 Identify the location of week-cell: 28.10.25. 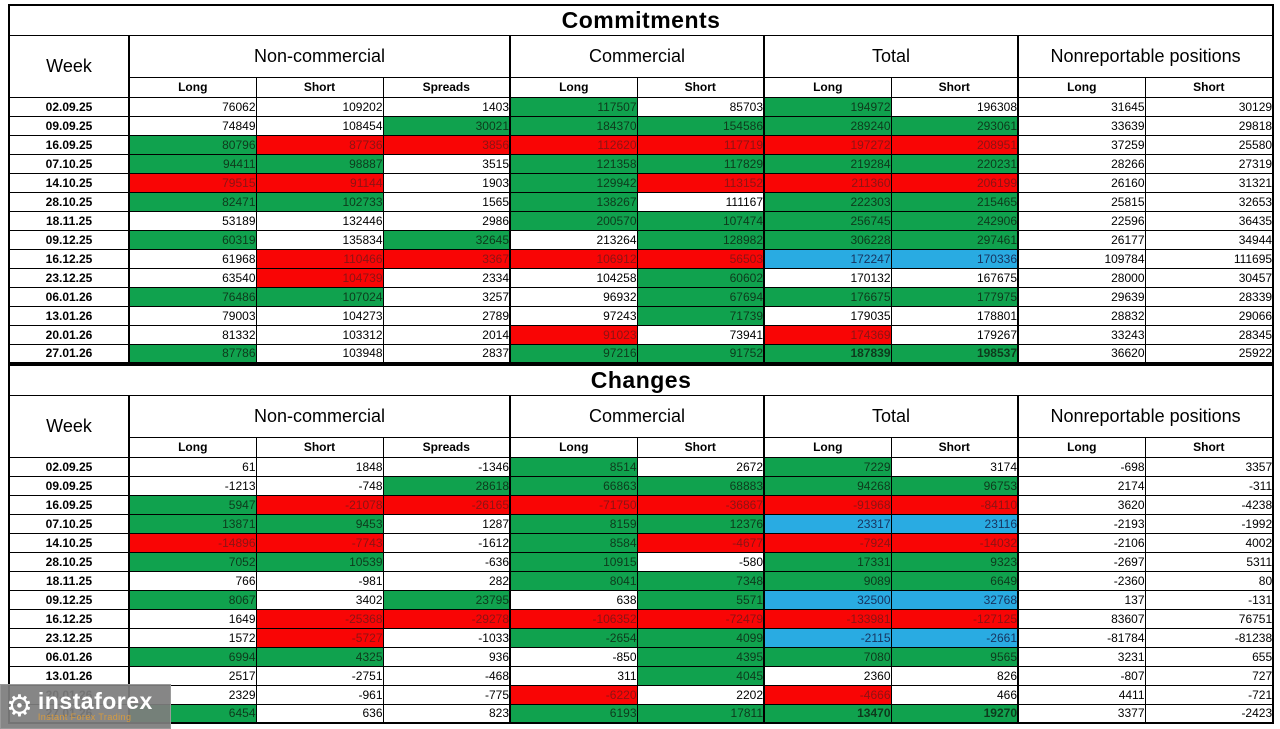
(69, 561).